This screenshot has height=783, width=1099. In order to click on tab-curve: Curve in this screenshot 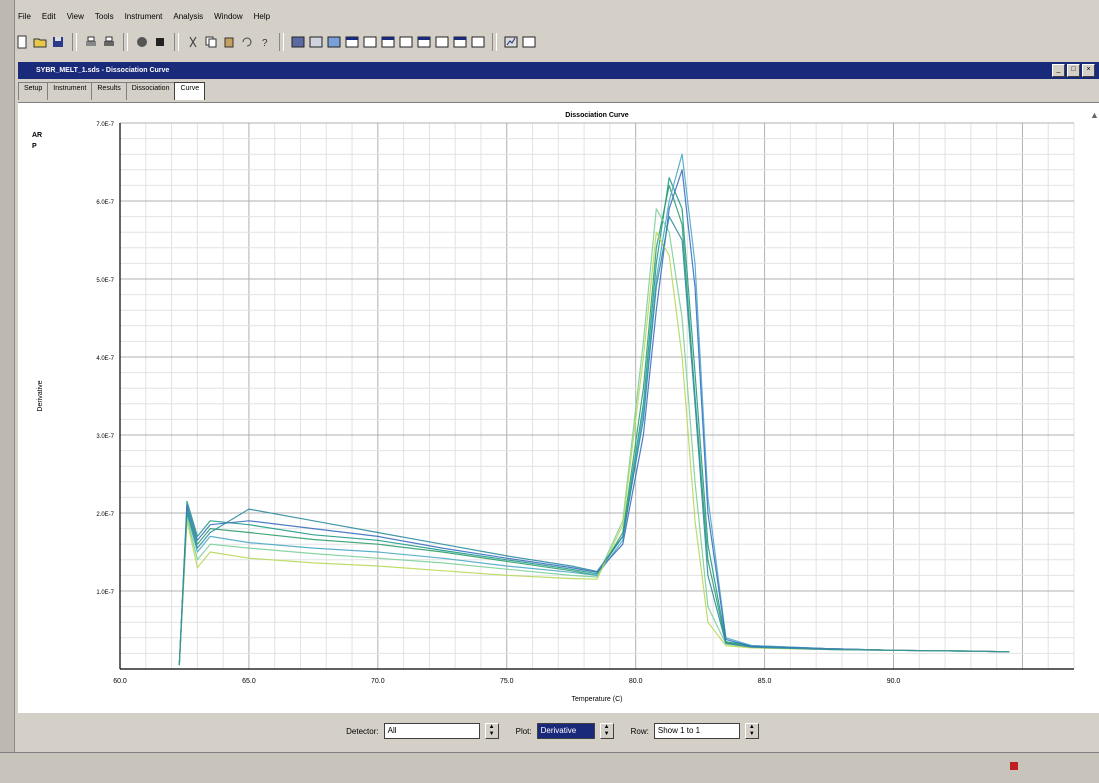, I will do `click(190, 91)`.